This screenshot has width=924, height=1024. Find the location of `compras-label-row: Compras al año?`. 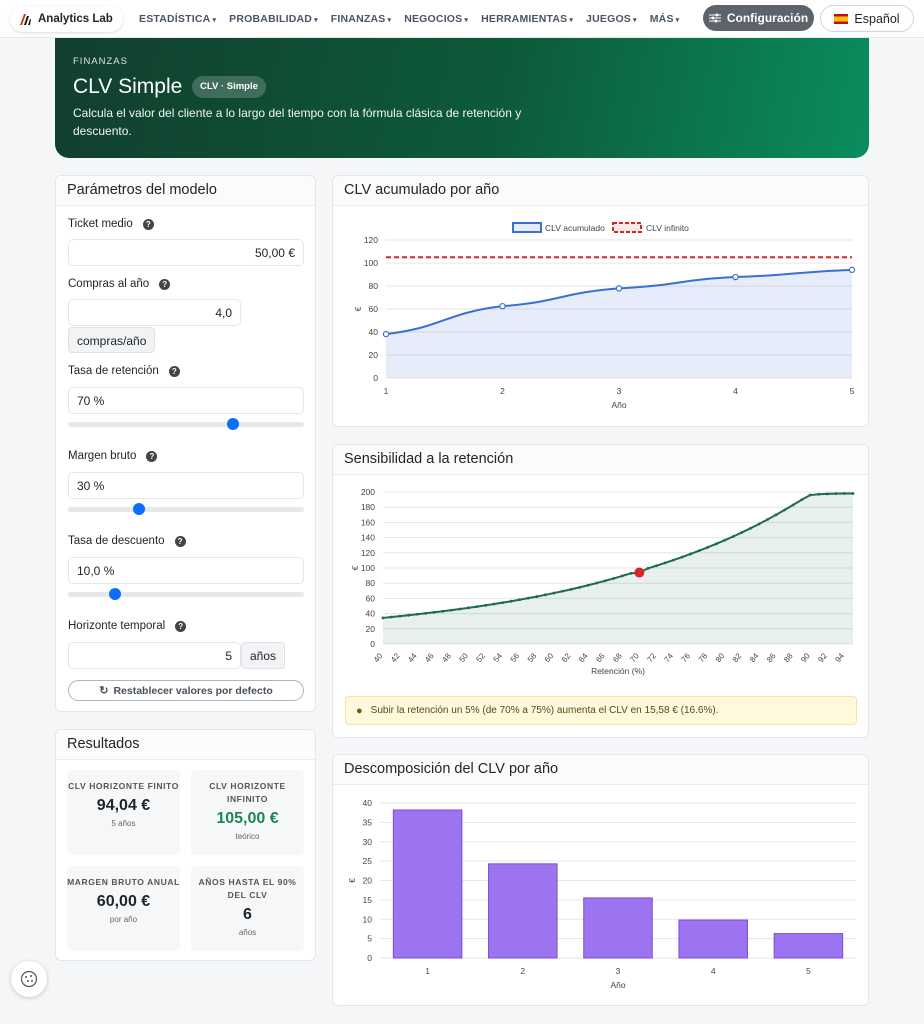

compras-label-row: Compras al año? is located at coordinates (119, 284).